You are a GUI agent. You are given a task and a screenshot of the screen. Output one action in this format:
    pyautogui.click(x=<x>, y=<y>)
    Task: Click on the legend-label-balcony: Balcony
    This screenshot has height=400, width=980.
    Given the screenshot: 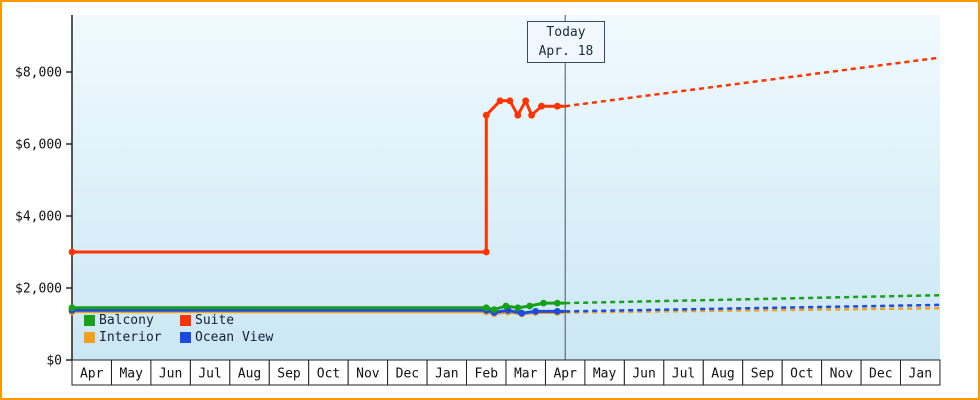 What is the action you would take?
    pyautogui.click(x=126, y=320)
    